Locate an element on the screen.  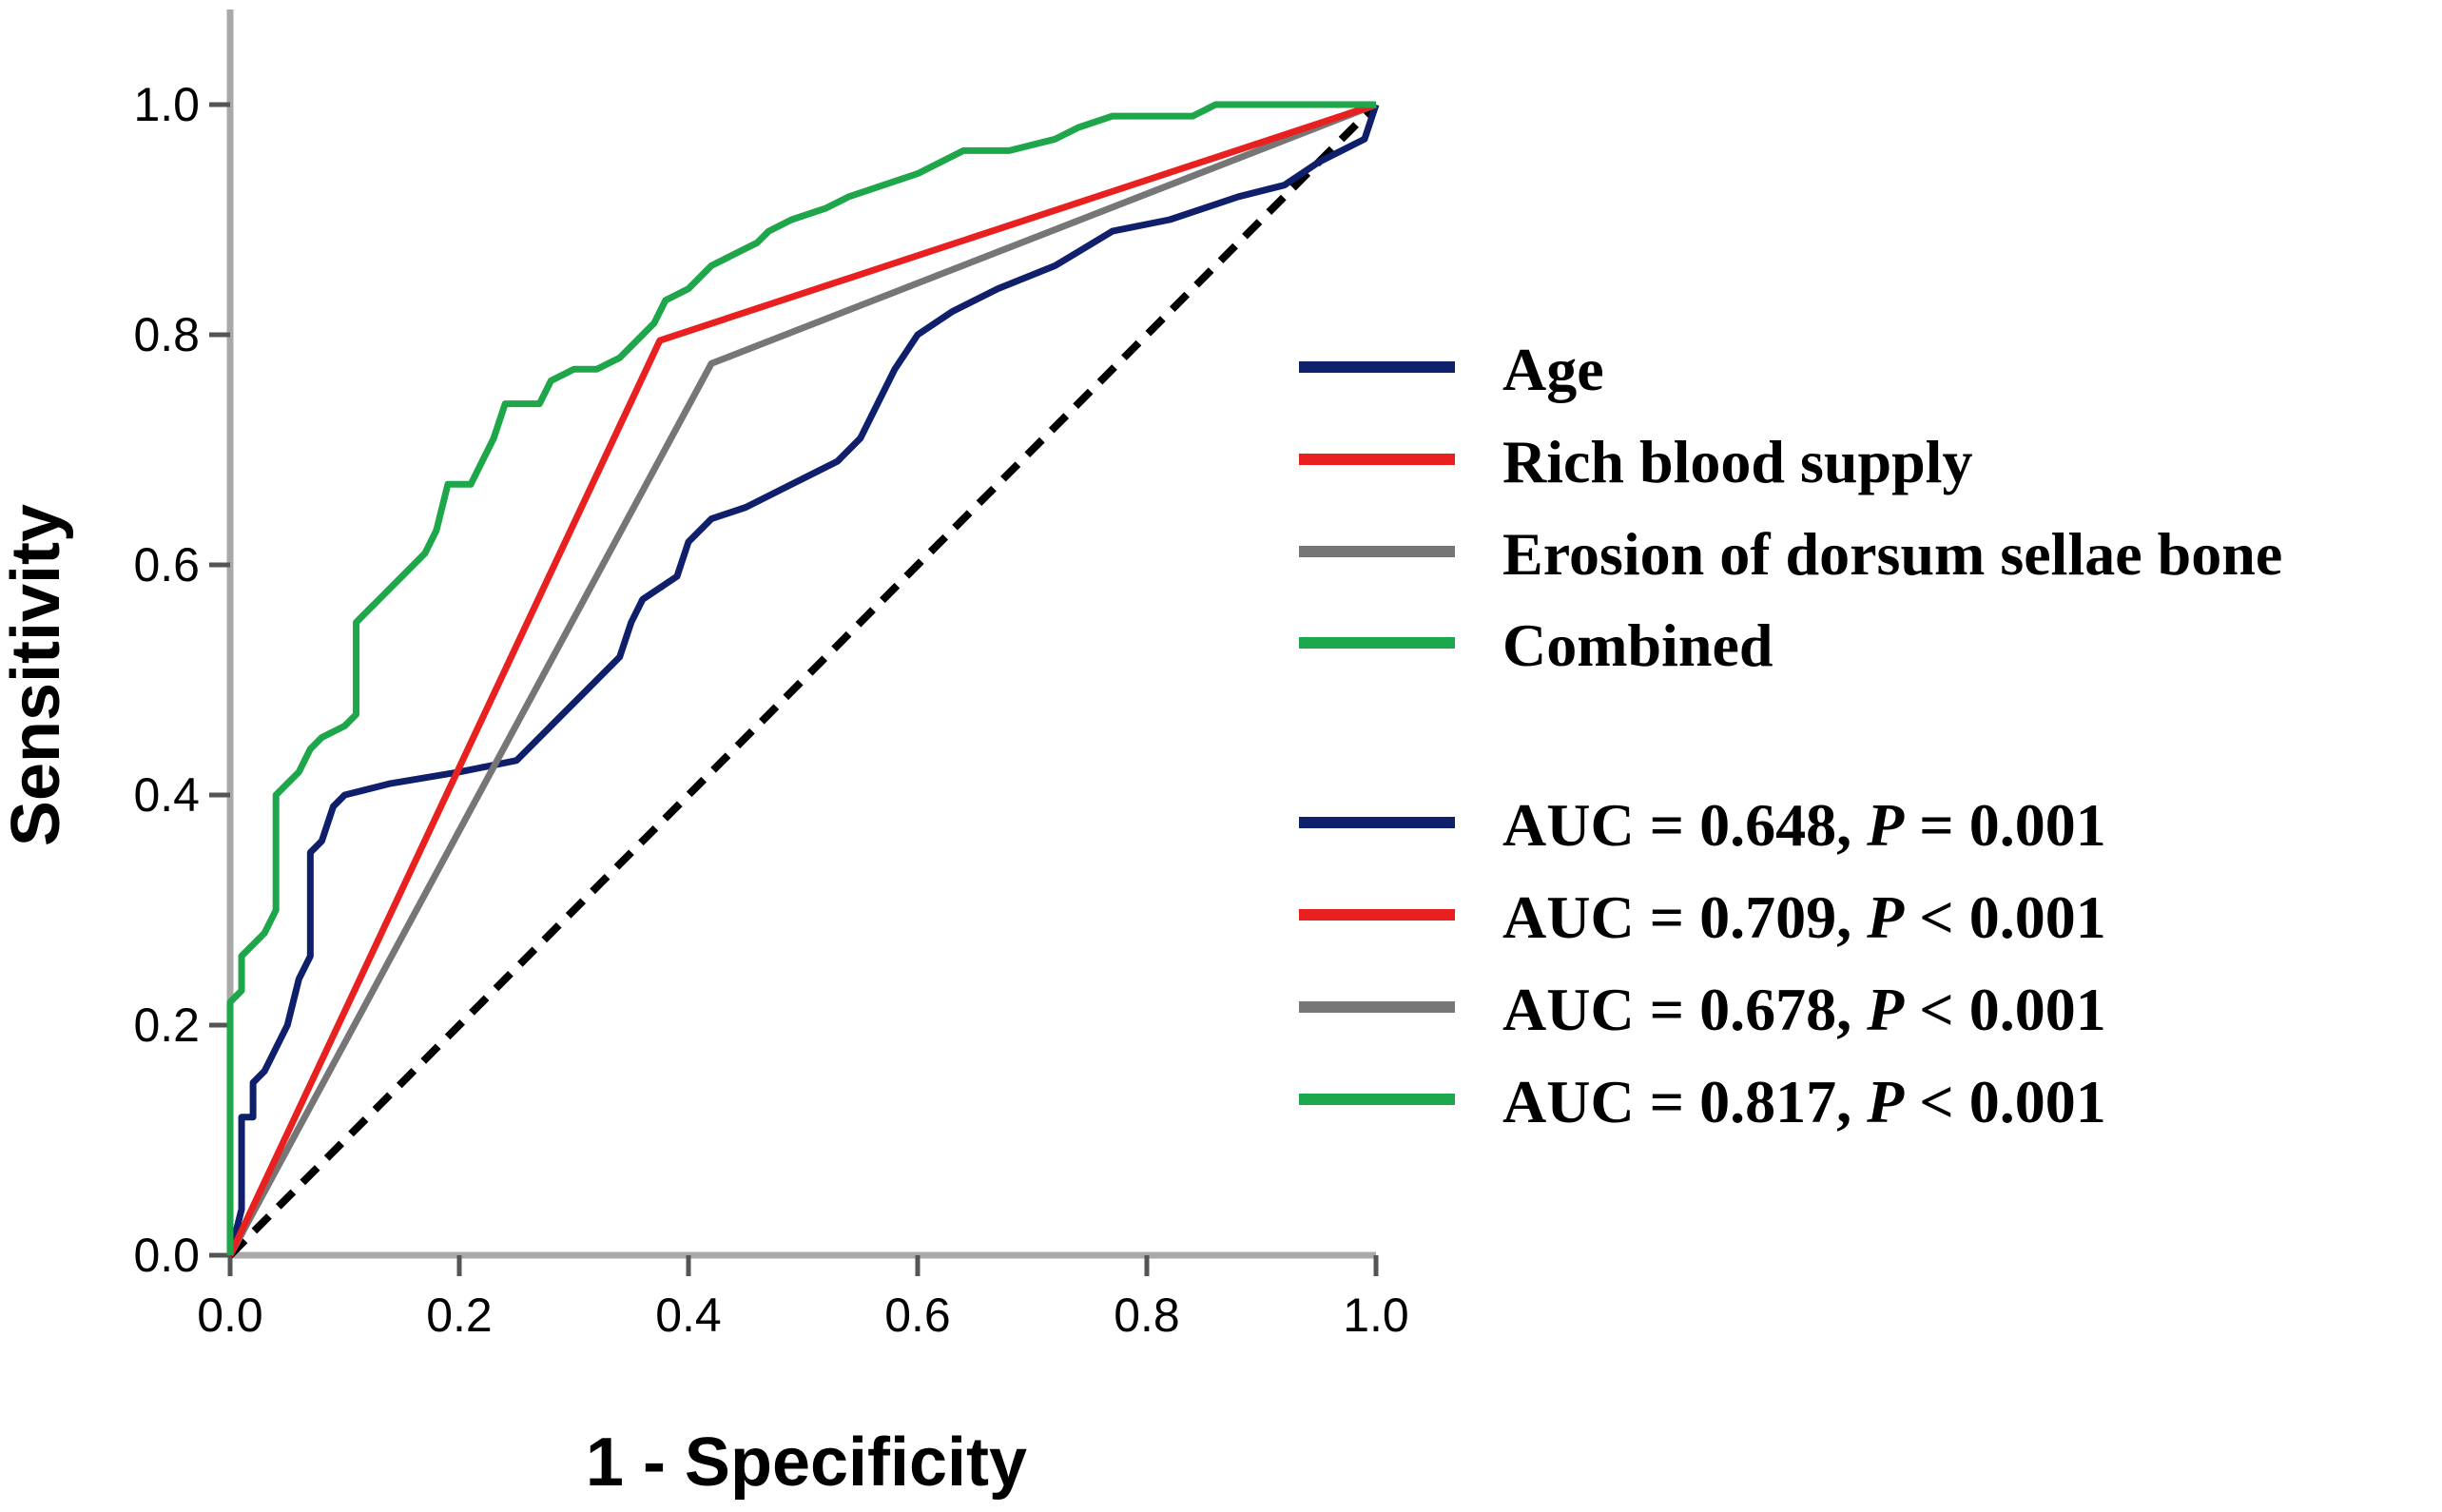
legend-auc-label: AUC = 0.817, P < 0.001 is located at coordinates (1804, 1101).